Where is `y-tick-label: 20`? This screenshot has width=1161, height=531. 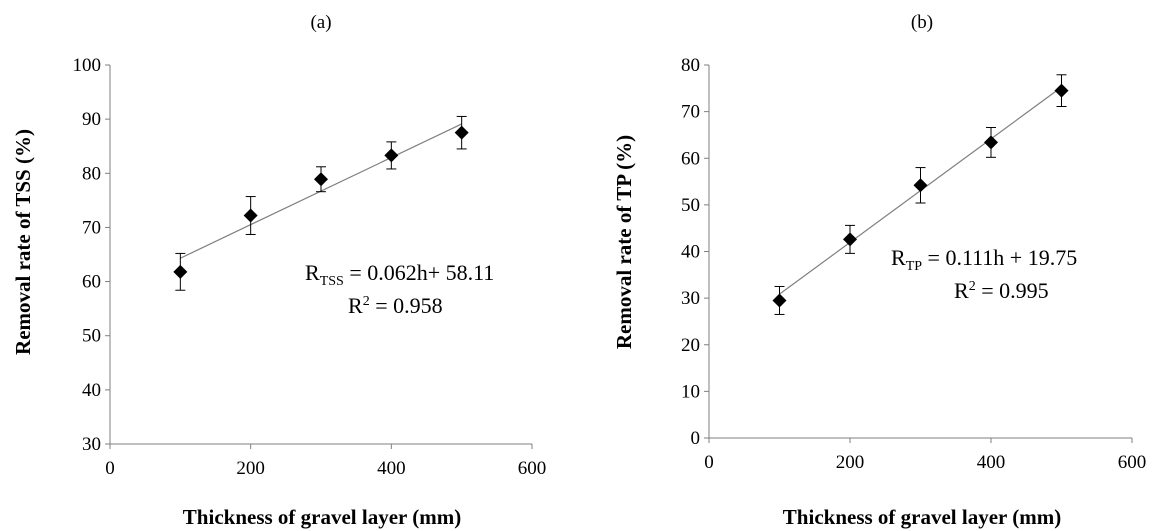 y-tick-label: 20 is located at coordinates (690, 345).